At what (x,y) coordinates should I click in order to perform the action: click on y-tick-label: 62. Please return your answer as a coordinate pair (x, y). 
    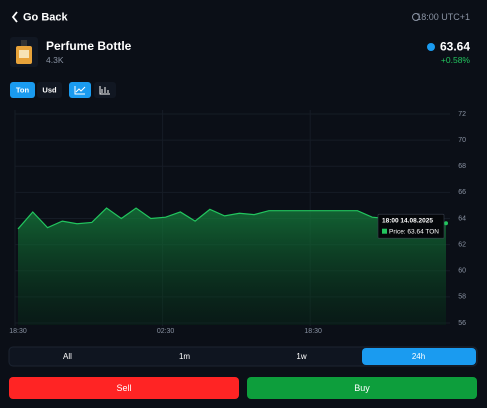
    Looking at the image, I should click on (462, 244).